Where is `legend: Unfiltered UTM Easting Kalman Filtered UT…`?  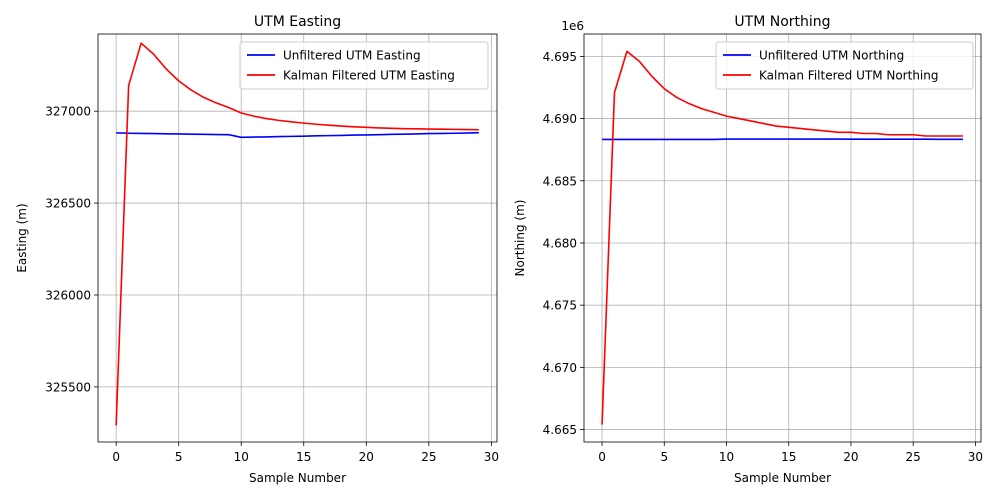
legend: Unfiltered UTM Easting Kalman Filtered UT… is located at coordinates (364, 65).